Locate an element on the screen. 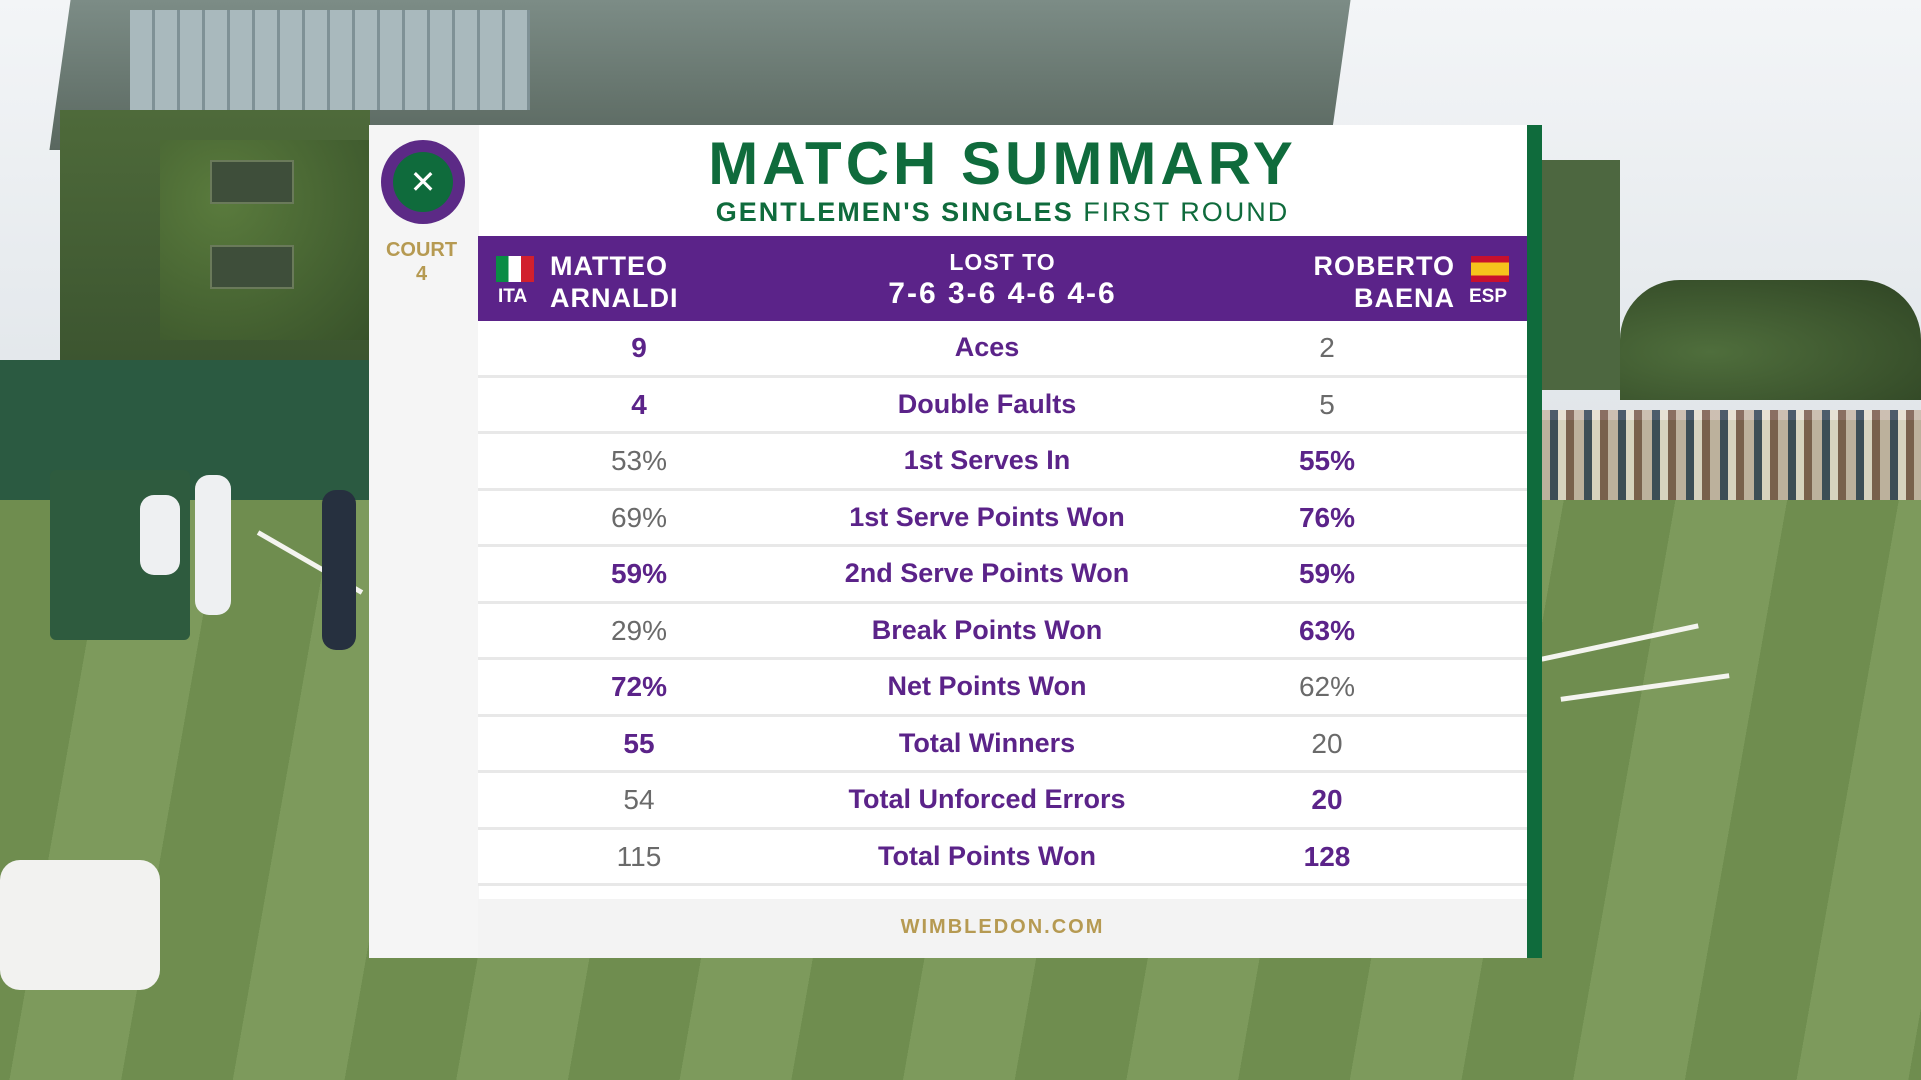 Image resolution: width=1921 pixels, height=1080 pixels. stat-row: 59% 2nd Serve Points Won 59% is located at coordinates (1002, 575).